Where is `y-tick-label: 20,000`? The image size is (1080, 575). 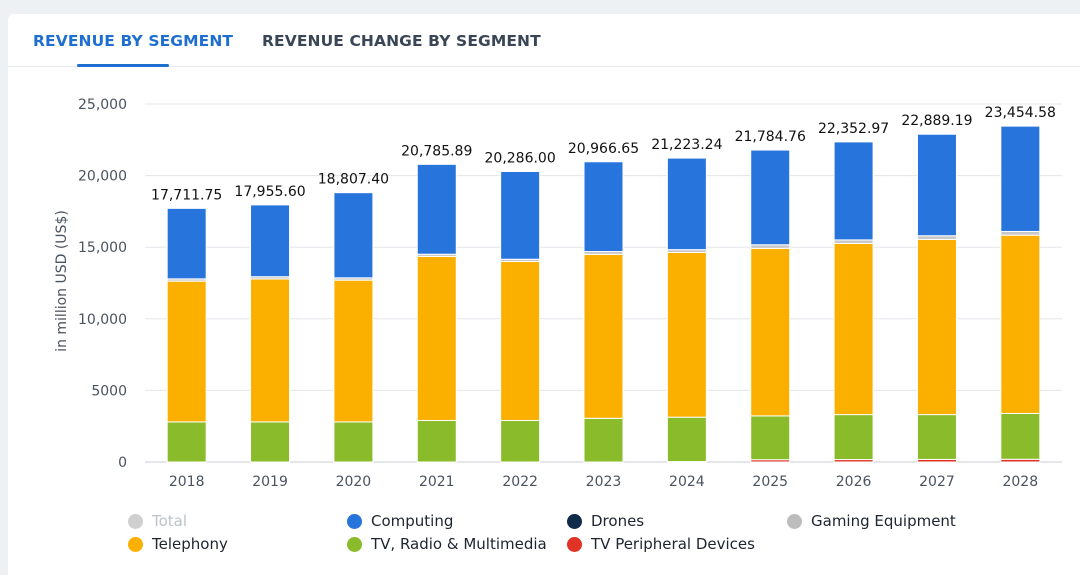 y-tick-label: 20,000 is located at coordinates (102, 177).